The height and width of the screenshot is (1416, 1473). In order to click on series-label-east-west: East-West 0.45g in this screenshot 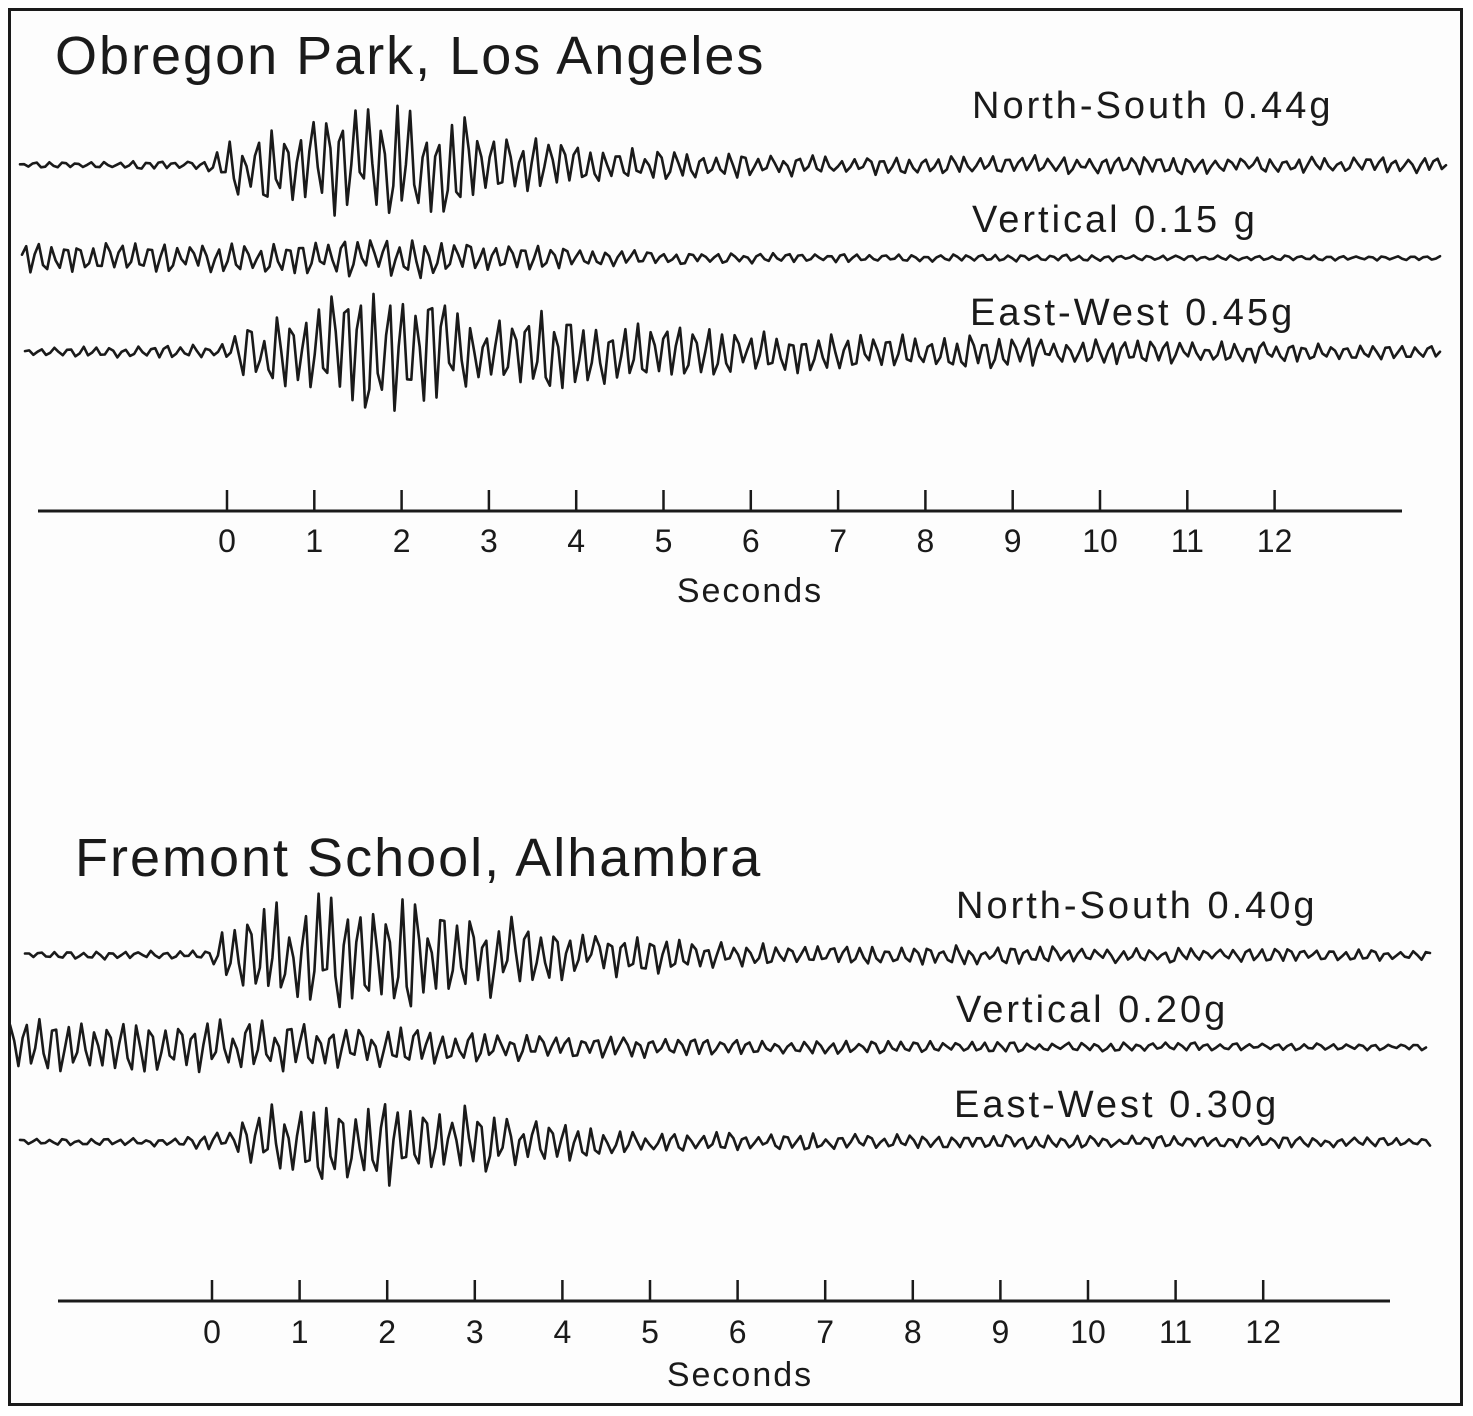, I will do `click(1132, 313)`.